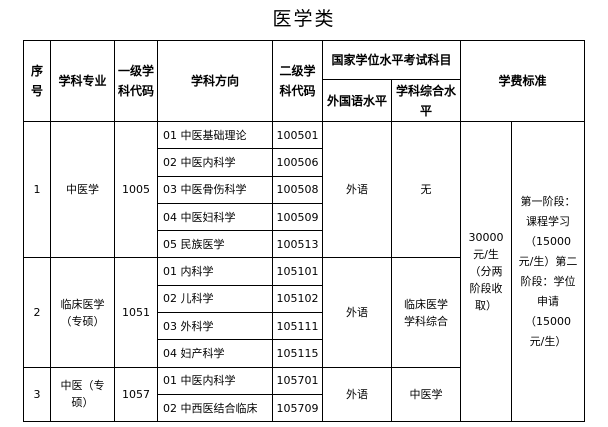 The height and width of the screenshot is (427, 608). I want to click on fee-detail-cell: 第一阶段：课程学习（15000元/生）第二阶段：学位申请（15000元/生）, so click(548, 271).